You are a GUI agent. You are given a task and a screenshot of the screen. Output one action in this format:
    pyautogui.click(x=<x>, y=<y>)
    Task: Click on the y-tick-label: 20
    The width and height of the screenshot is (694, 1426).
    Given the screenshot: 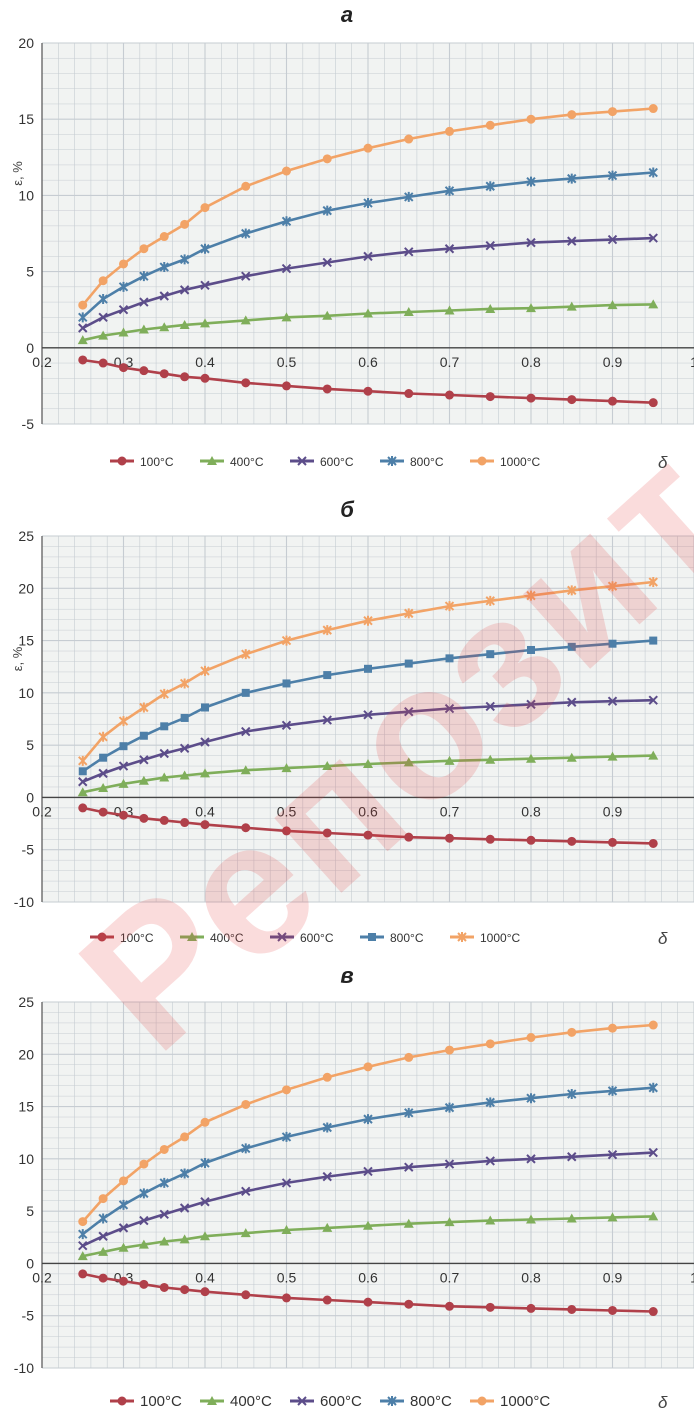 What is the action you would take?
    pyautogui.click(x=26, y=588)
    